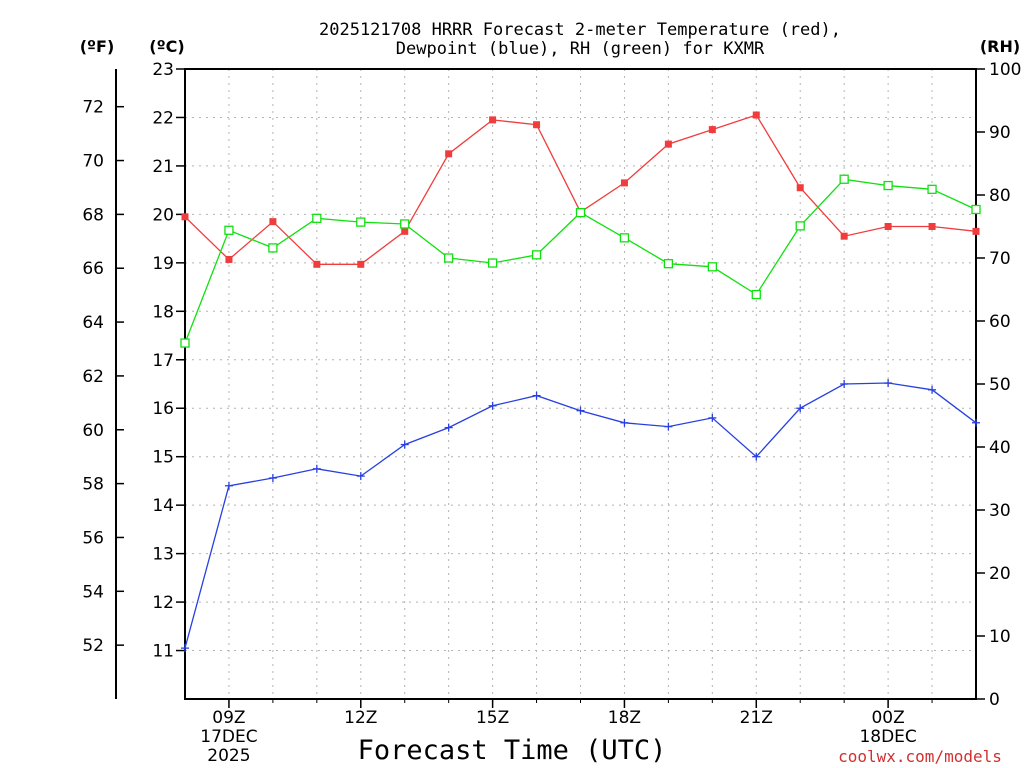 This screenshot has width=1024, height=768. What do you see at coordinates (163, 458) in the screenshot?
I see `celsius-tick-label: 15` at bounding box center [163, 458].